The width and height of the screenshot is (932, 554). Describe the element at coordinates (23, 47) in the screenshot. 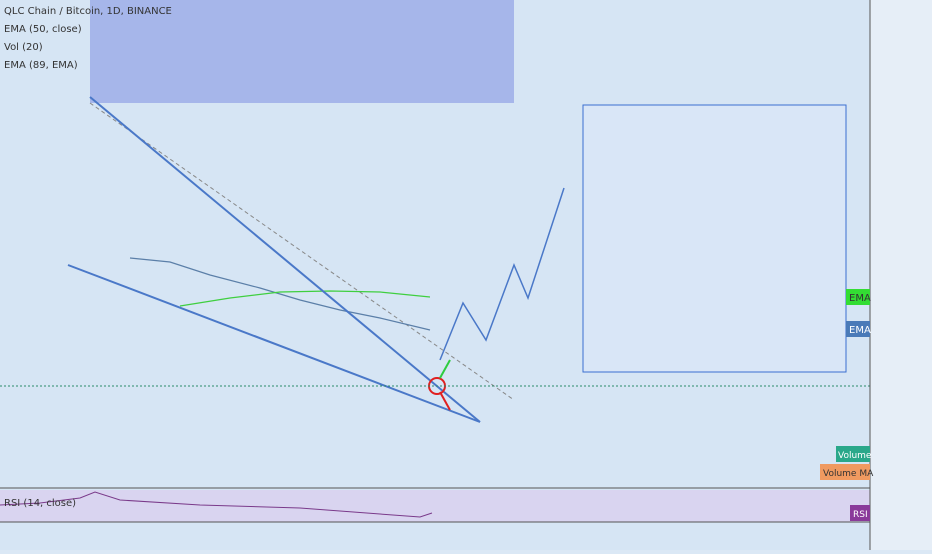

I see `indicator-label: Vol (20)` at that location.